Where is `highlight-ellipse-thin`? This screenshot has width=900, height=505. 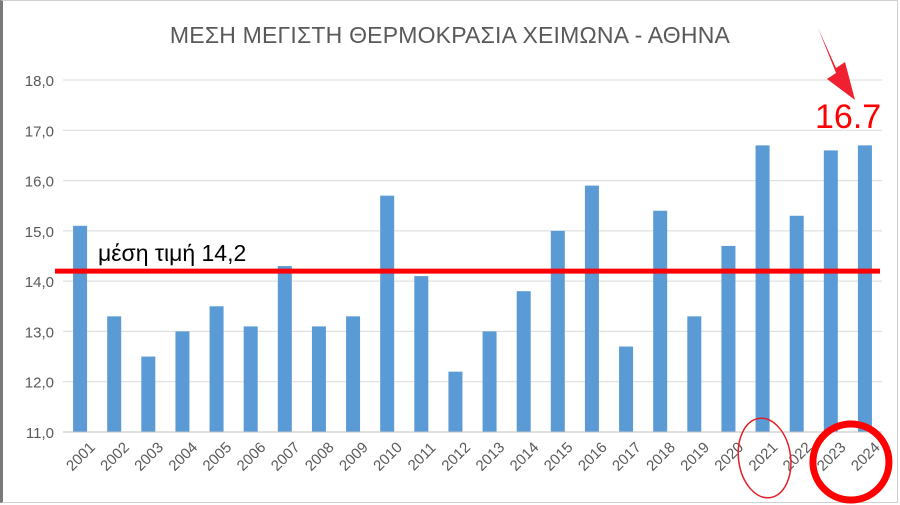
highlight-ellipse-thin is located at coordinates (764, 458).